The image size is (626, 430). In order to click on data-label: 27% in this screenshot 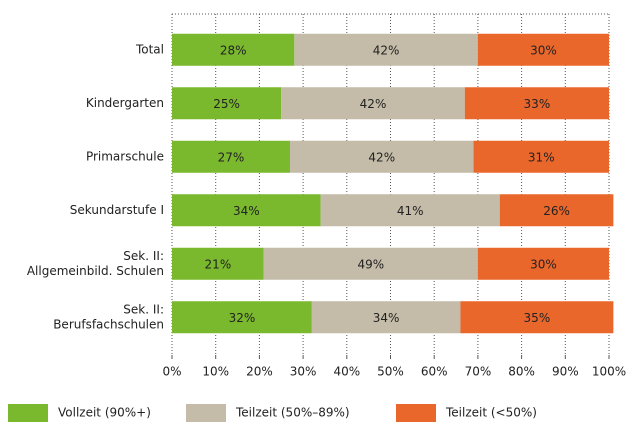, I will do `click(231, 157)`.